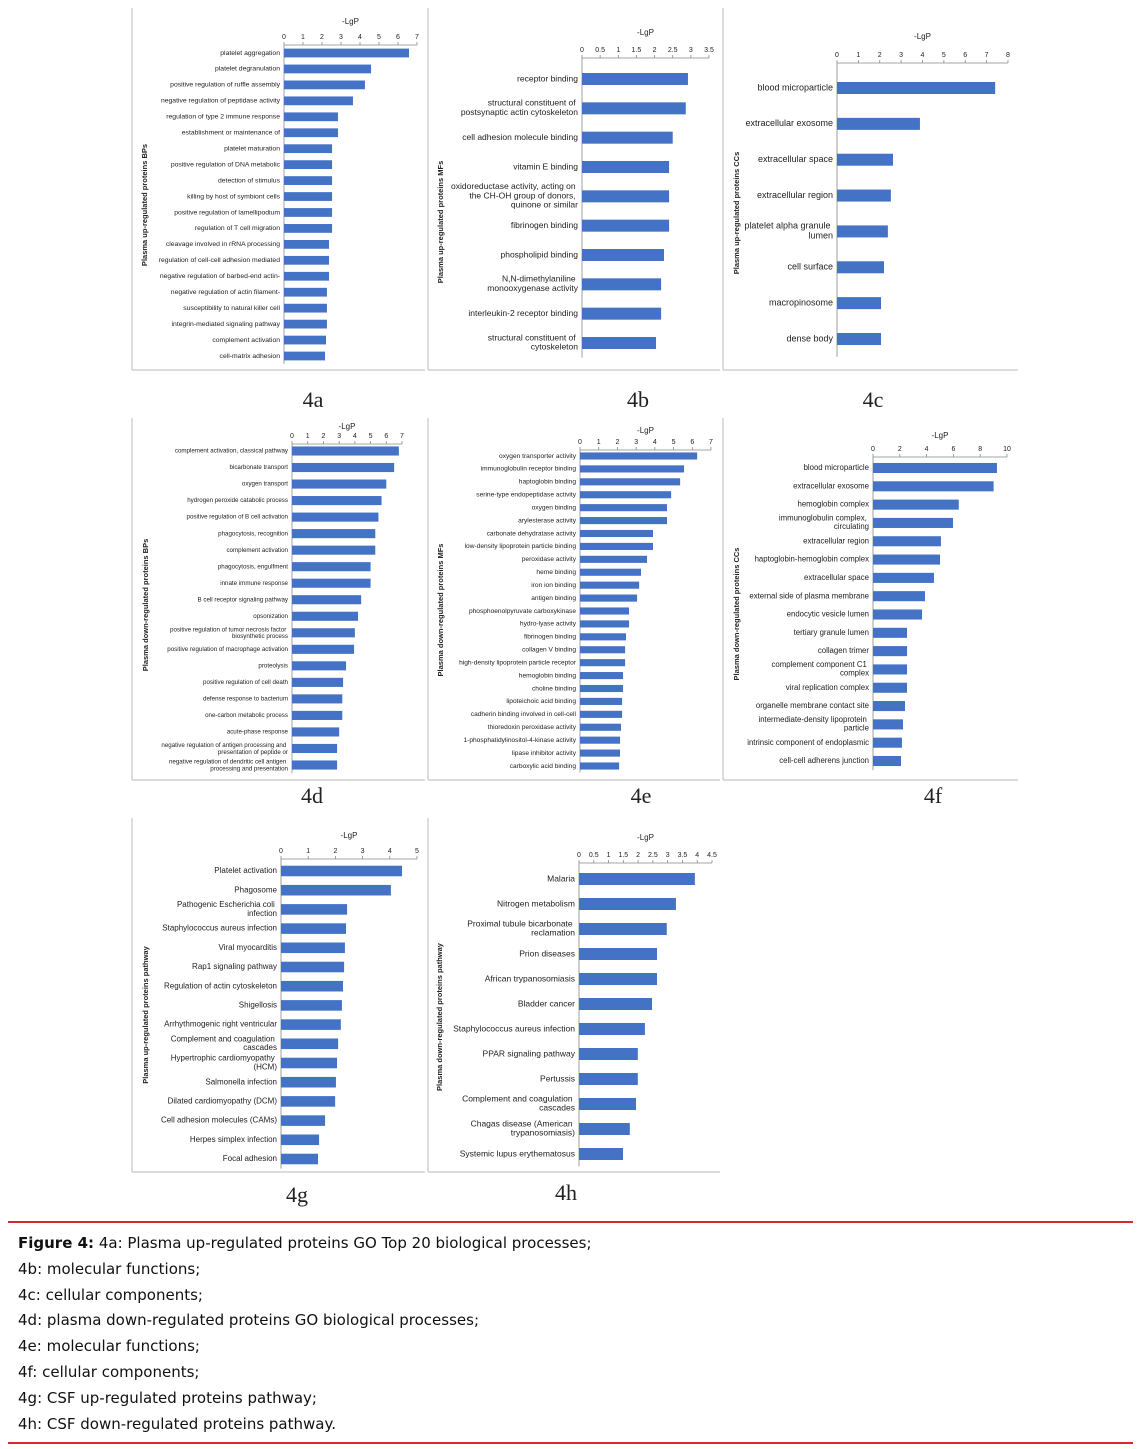 This screenshot has width=1142, height=1449. What do you see at coordinates (809, 338) in the screenshot?
I see `category-label: dense body` at bounding box center [809, 338].